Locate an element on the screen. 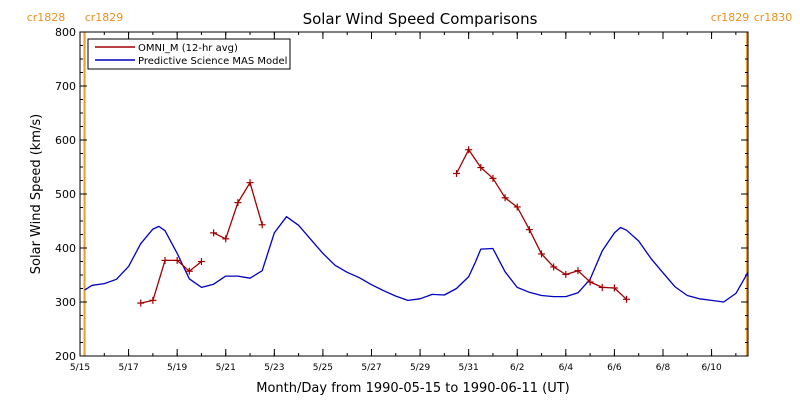  carrington-label-end: cr1829 cr1830 is located at coordinates (752, 17).